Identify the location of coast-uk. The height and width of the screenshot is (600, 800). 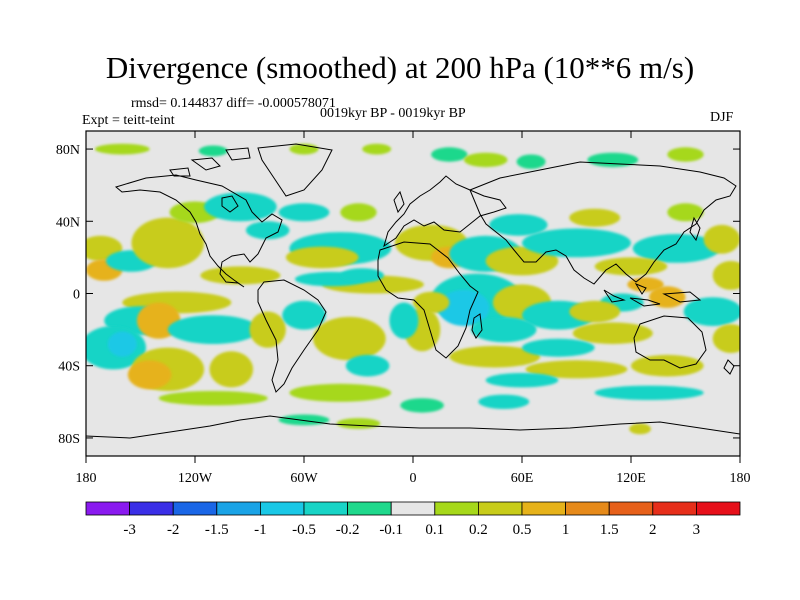
(399, 202).